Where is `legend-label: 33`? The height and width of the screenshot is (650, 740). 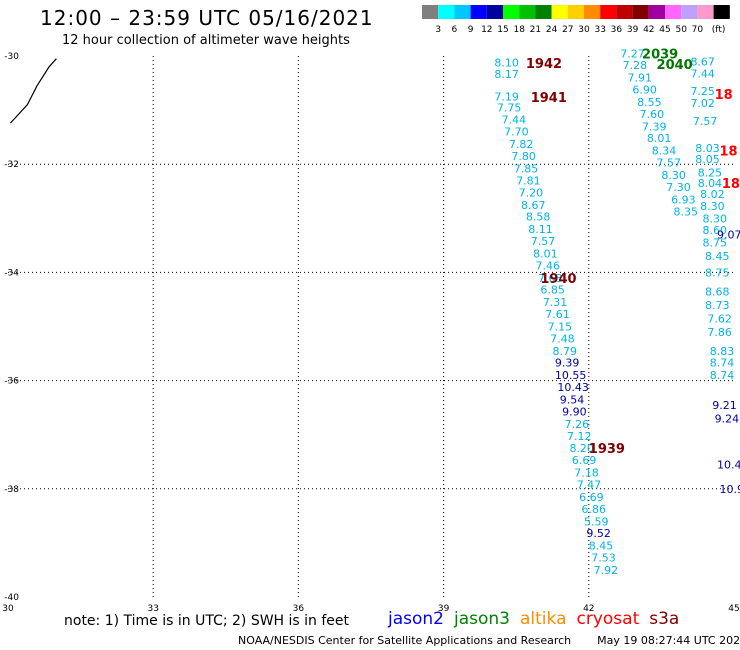
legend-label: 33 is located at coordinates (599, 30).